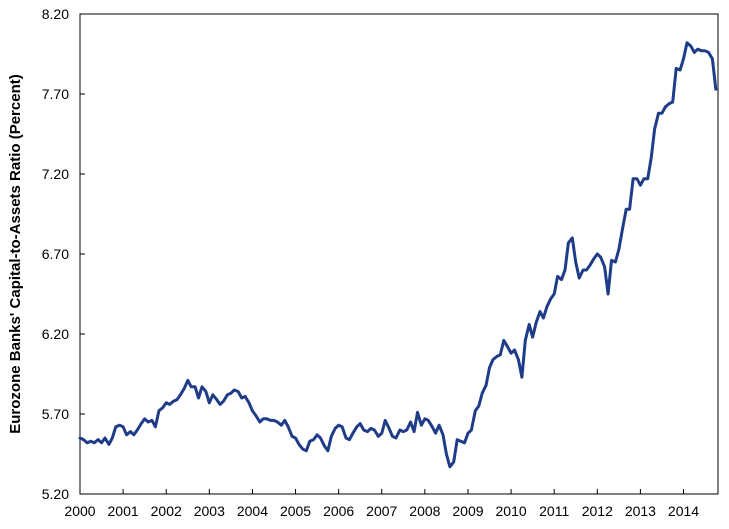 The image size is (729, 529). I want to click on y-axis: 5.20 5.70 6.20 6.70 7.20 7.70 8.20, so click(63, 254).